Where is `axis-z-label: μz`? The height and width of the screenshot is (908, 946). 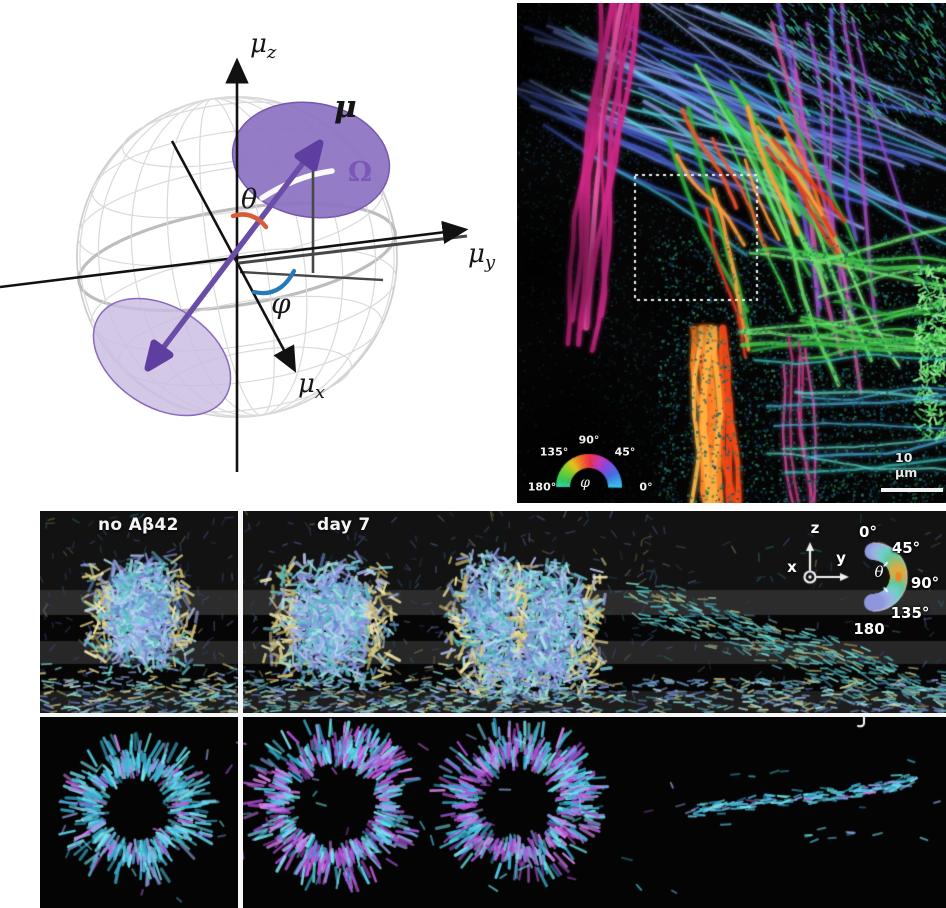
axis-z-label: μz is located at coordinates (263, 46).